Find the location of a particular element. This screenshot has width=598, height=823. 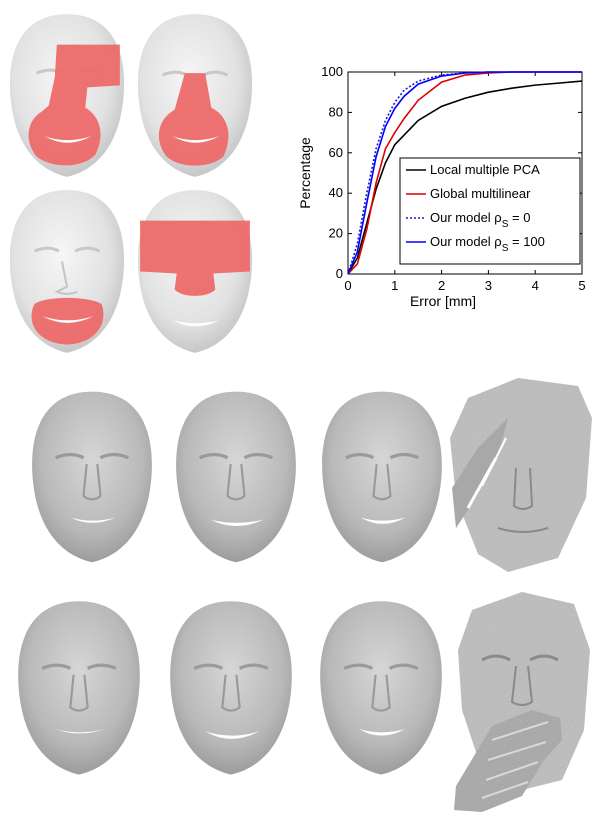

legend-box is located at coordinates (490, 211).